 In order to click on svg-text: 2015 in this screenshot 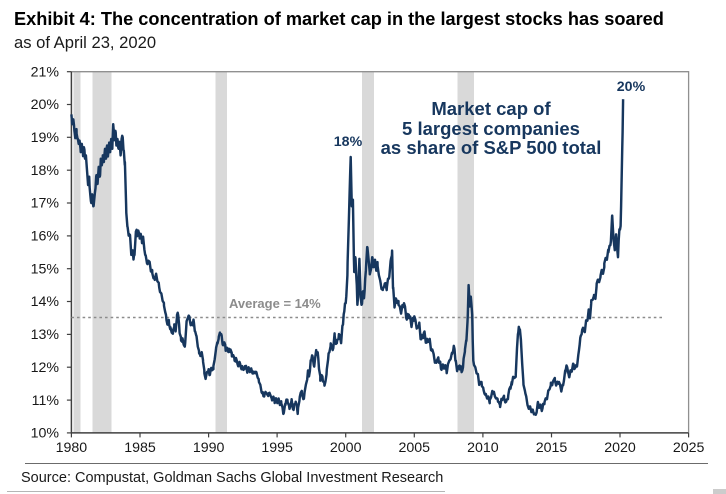, I will do `click(552, 448)`.